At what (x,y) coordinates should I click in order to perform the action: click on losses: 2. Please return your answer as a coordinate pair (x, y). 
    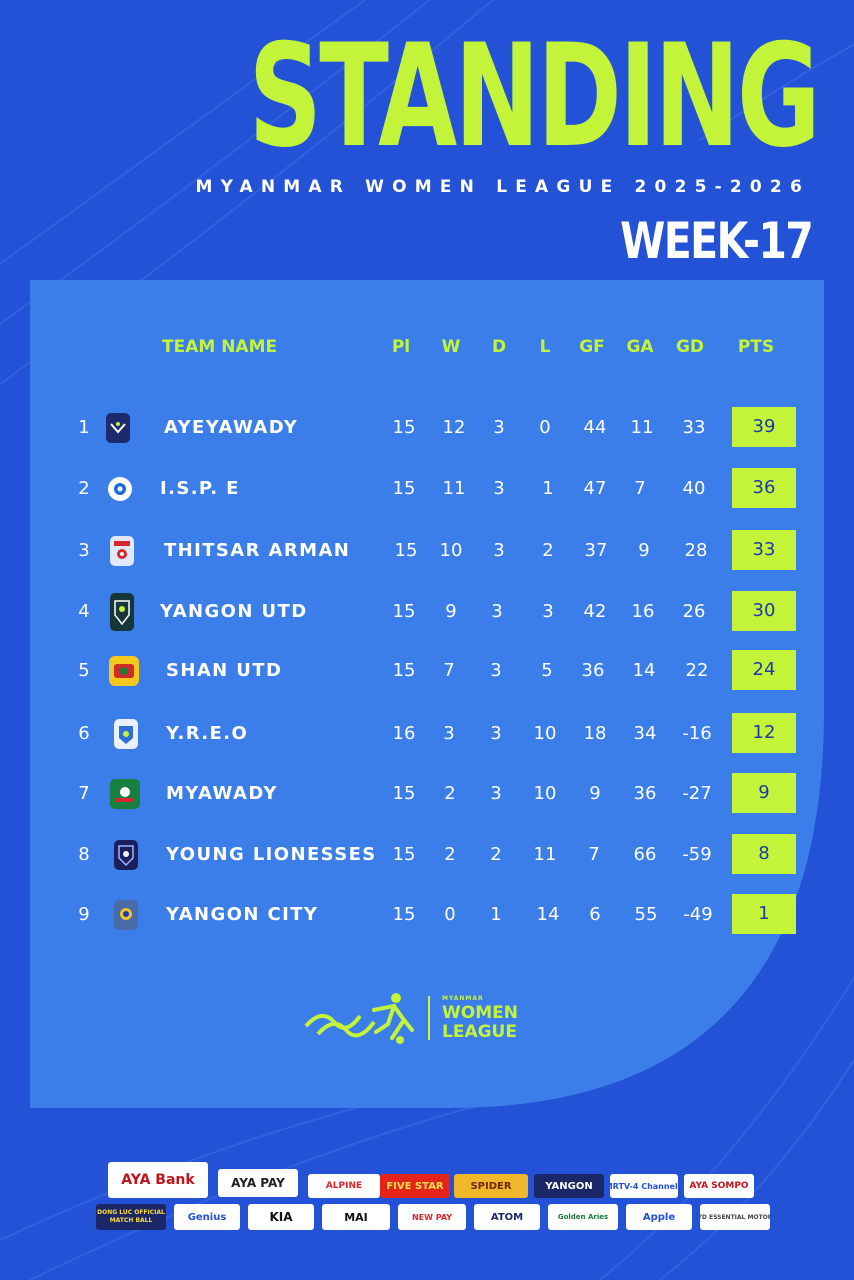
    Looking at the image, I should click on (548, 550).